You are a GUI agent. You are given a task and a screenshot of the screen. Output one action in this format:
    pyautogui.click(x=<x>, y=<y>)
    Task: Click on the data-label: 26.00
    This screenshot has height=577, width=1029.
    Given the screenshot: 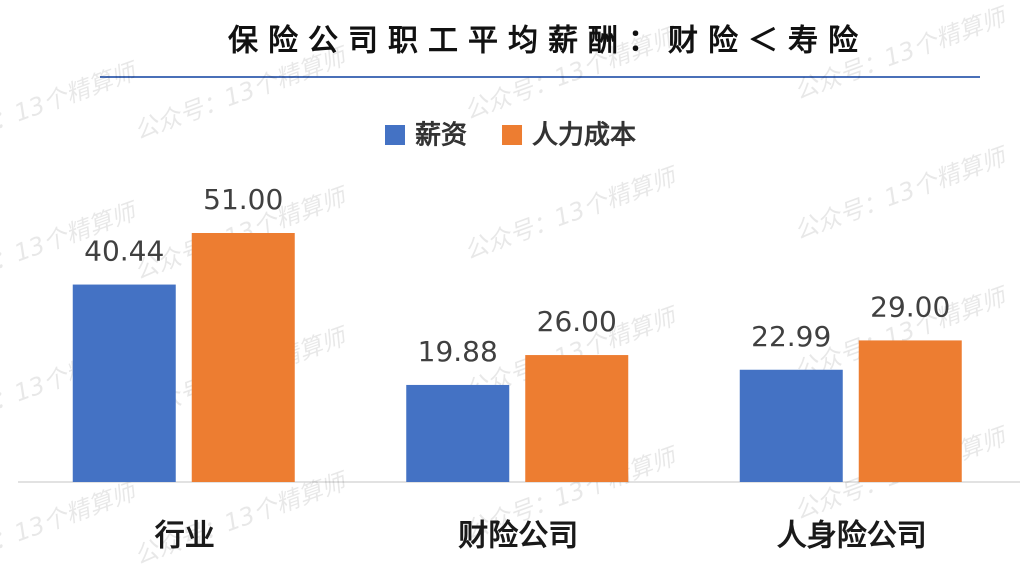 What is the action you would take?
    pyautogui.click(x=577, y=321)
    